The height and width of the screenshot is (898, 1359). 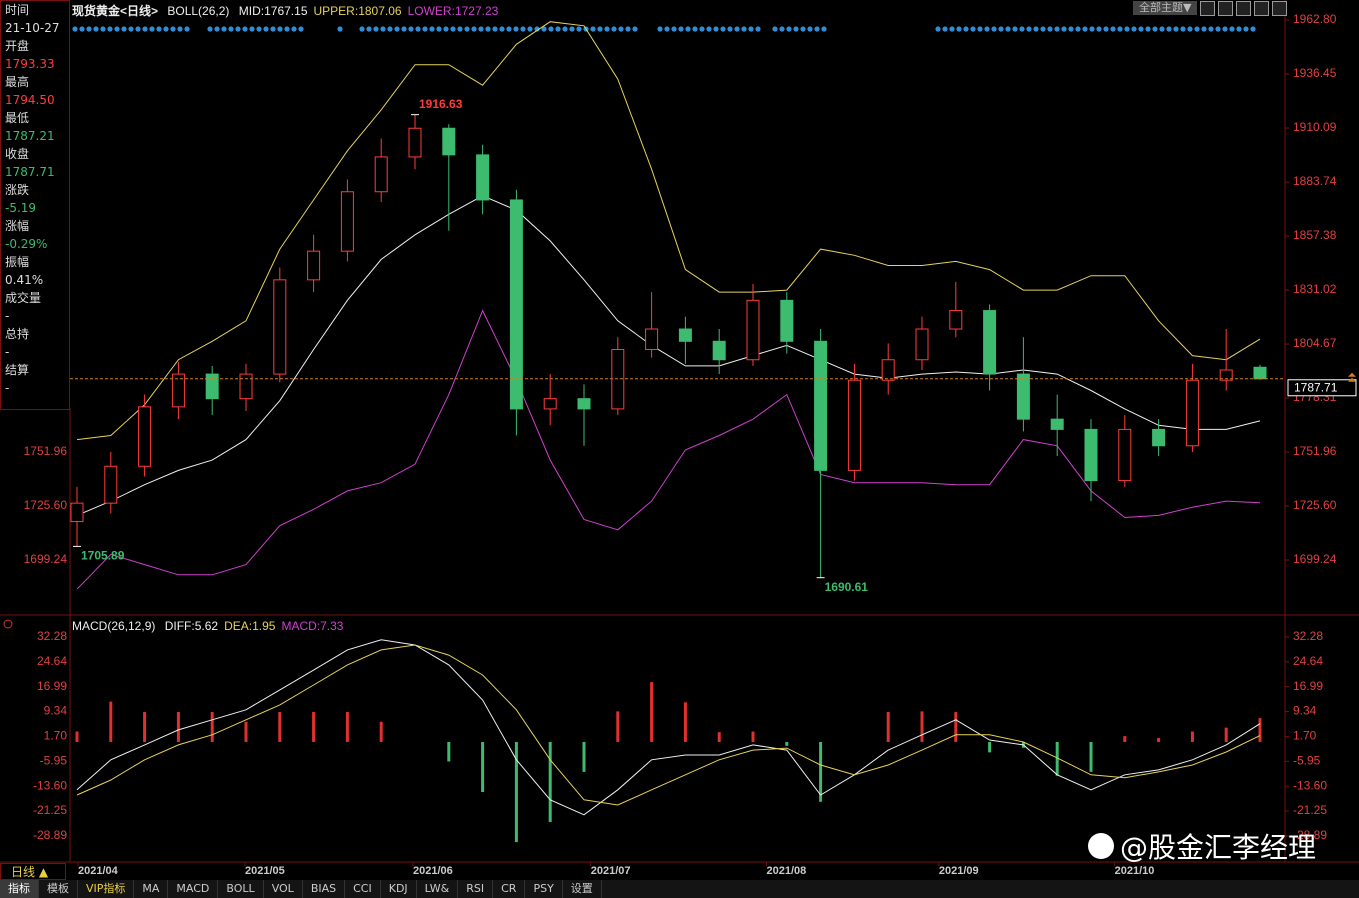 I want to click on macd-title: MACD(26,12,9), so click(x=114, y=626).